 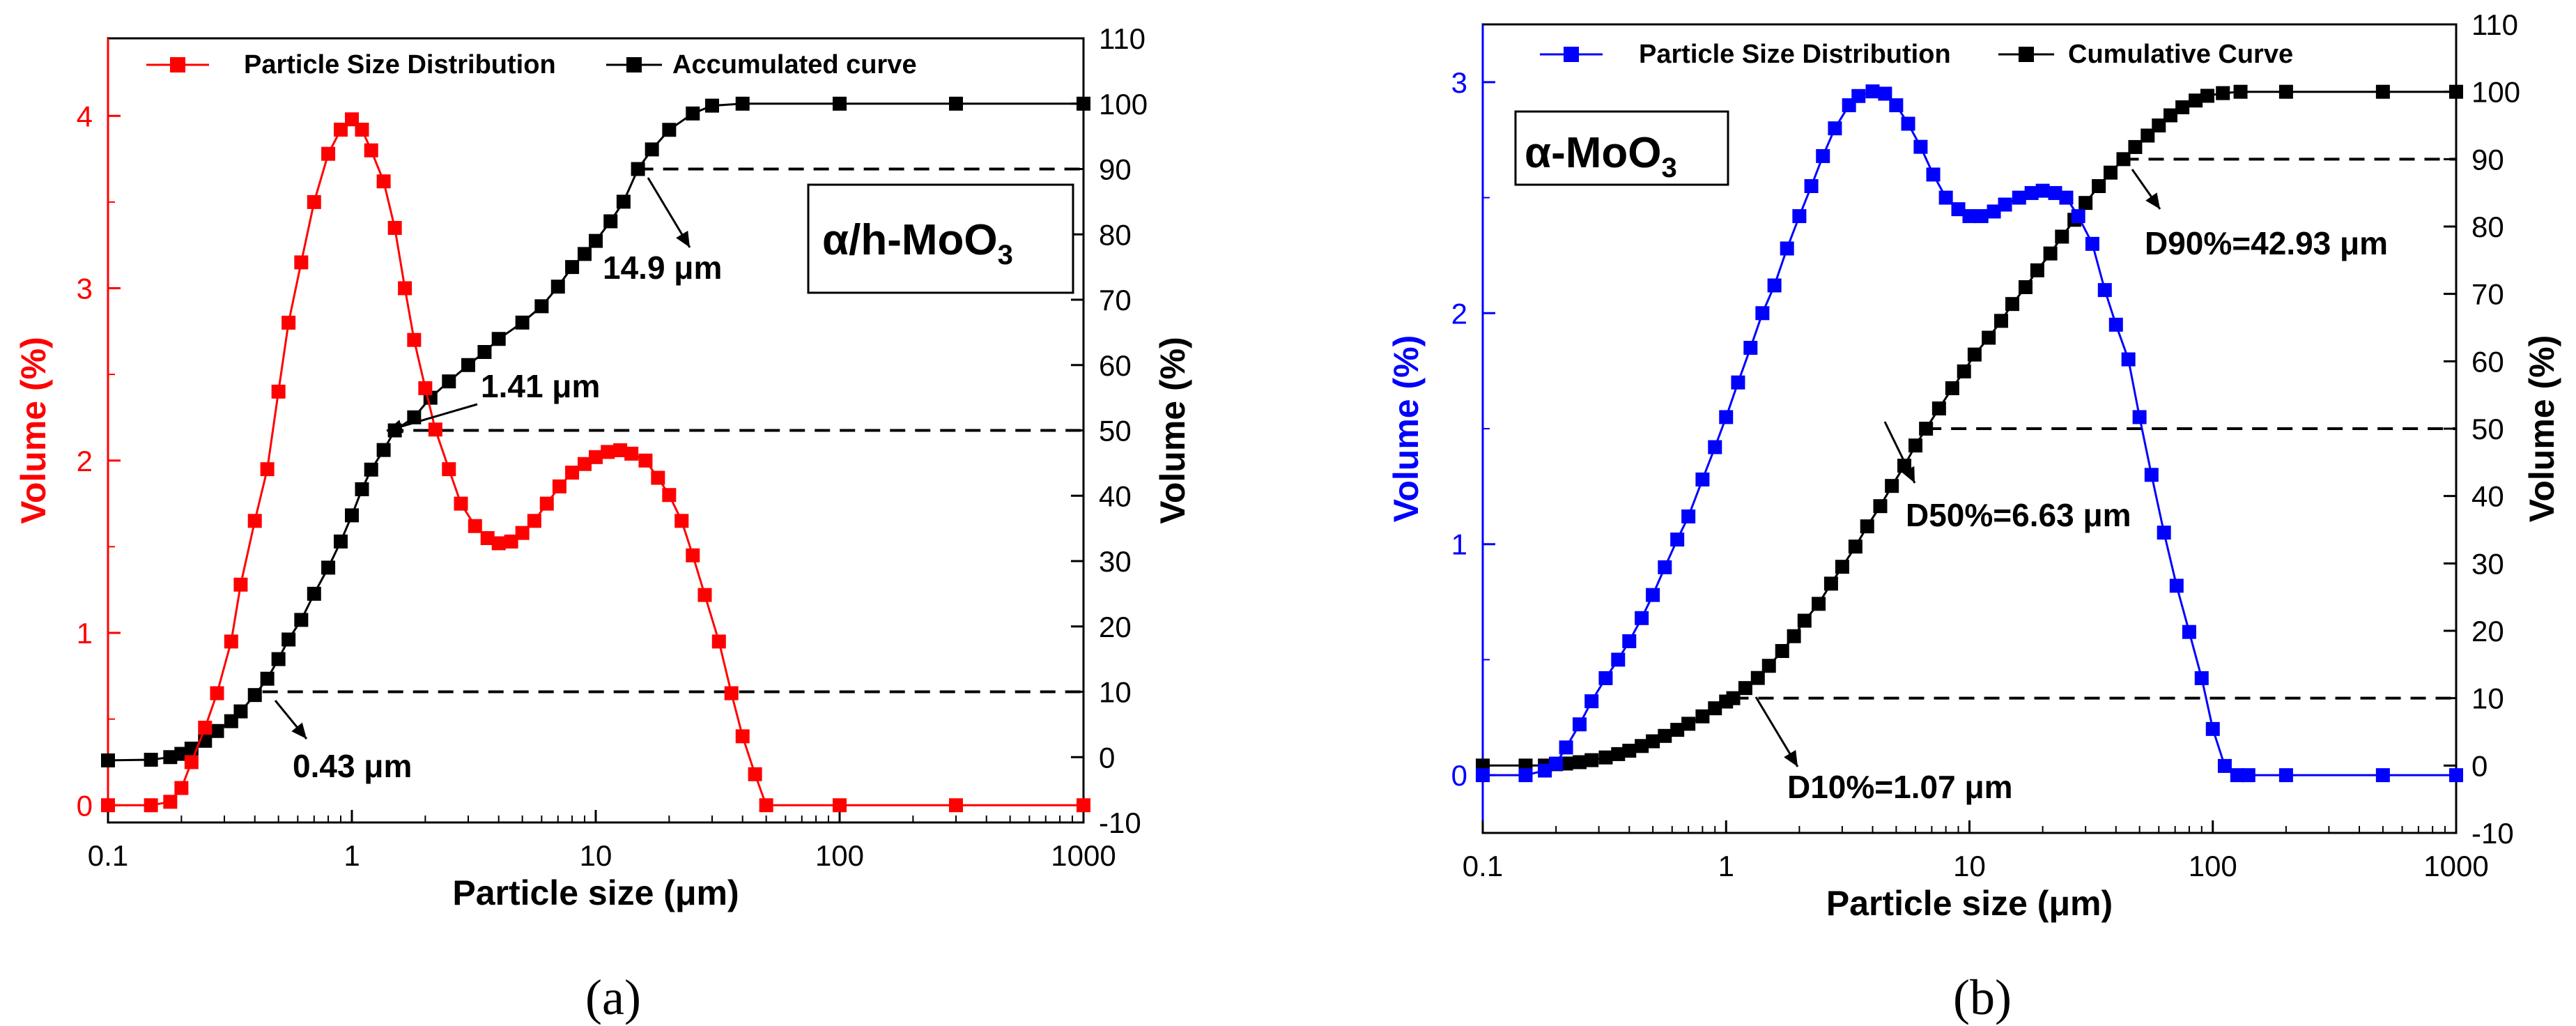 What do you see at coordinates (1601, 156) in the screenshot?
I see `sample-label: α-MoO3` at bounding box center [1601, 156].